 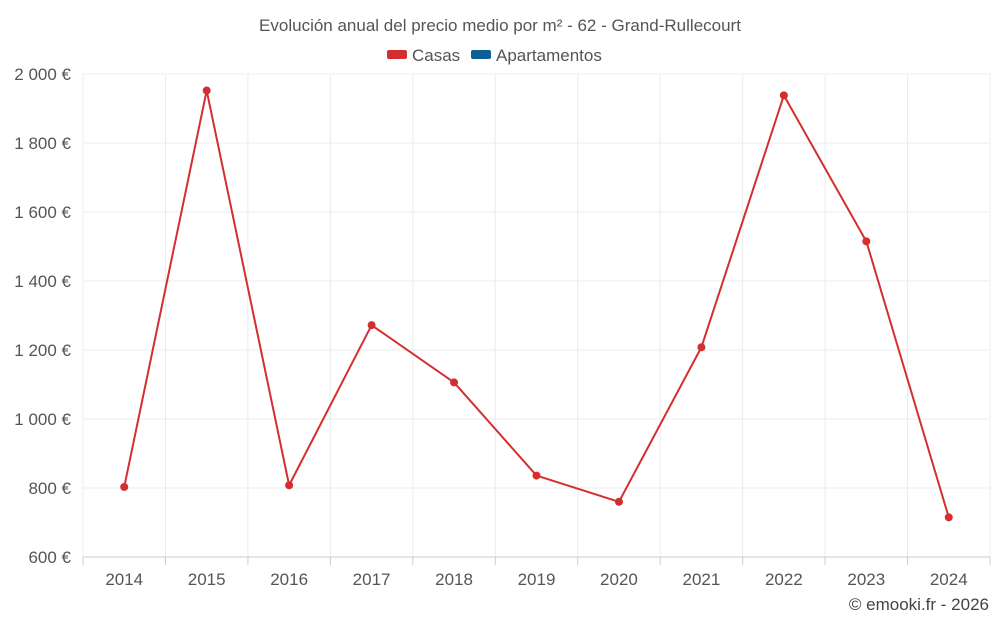 What do you see at coordinates (42, 419) in the screenshot?
I see `y-tick-label: 1 000 €` at bounding box center [42, 419].